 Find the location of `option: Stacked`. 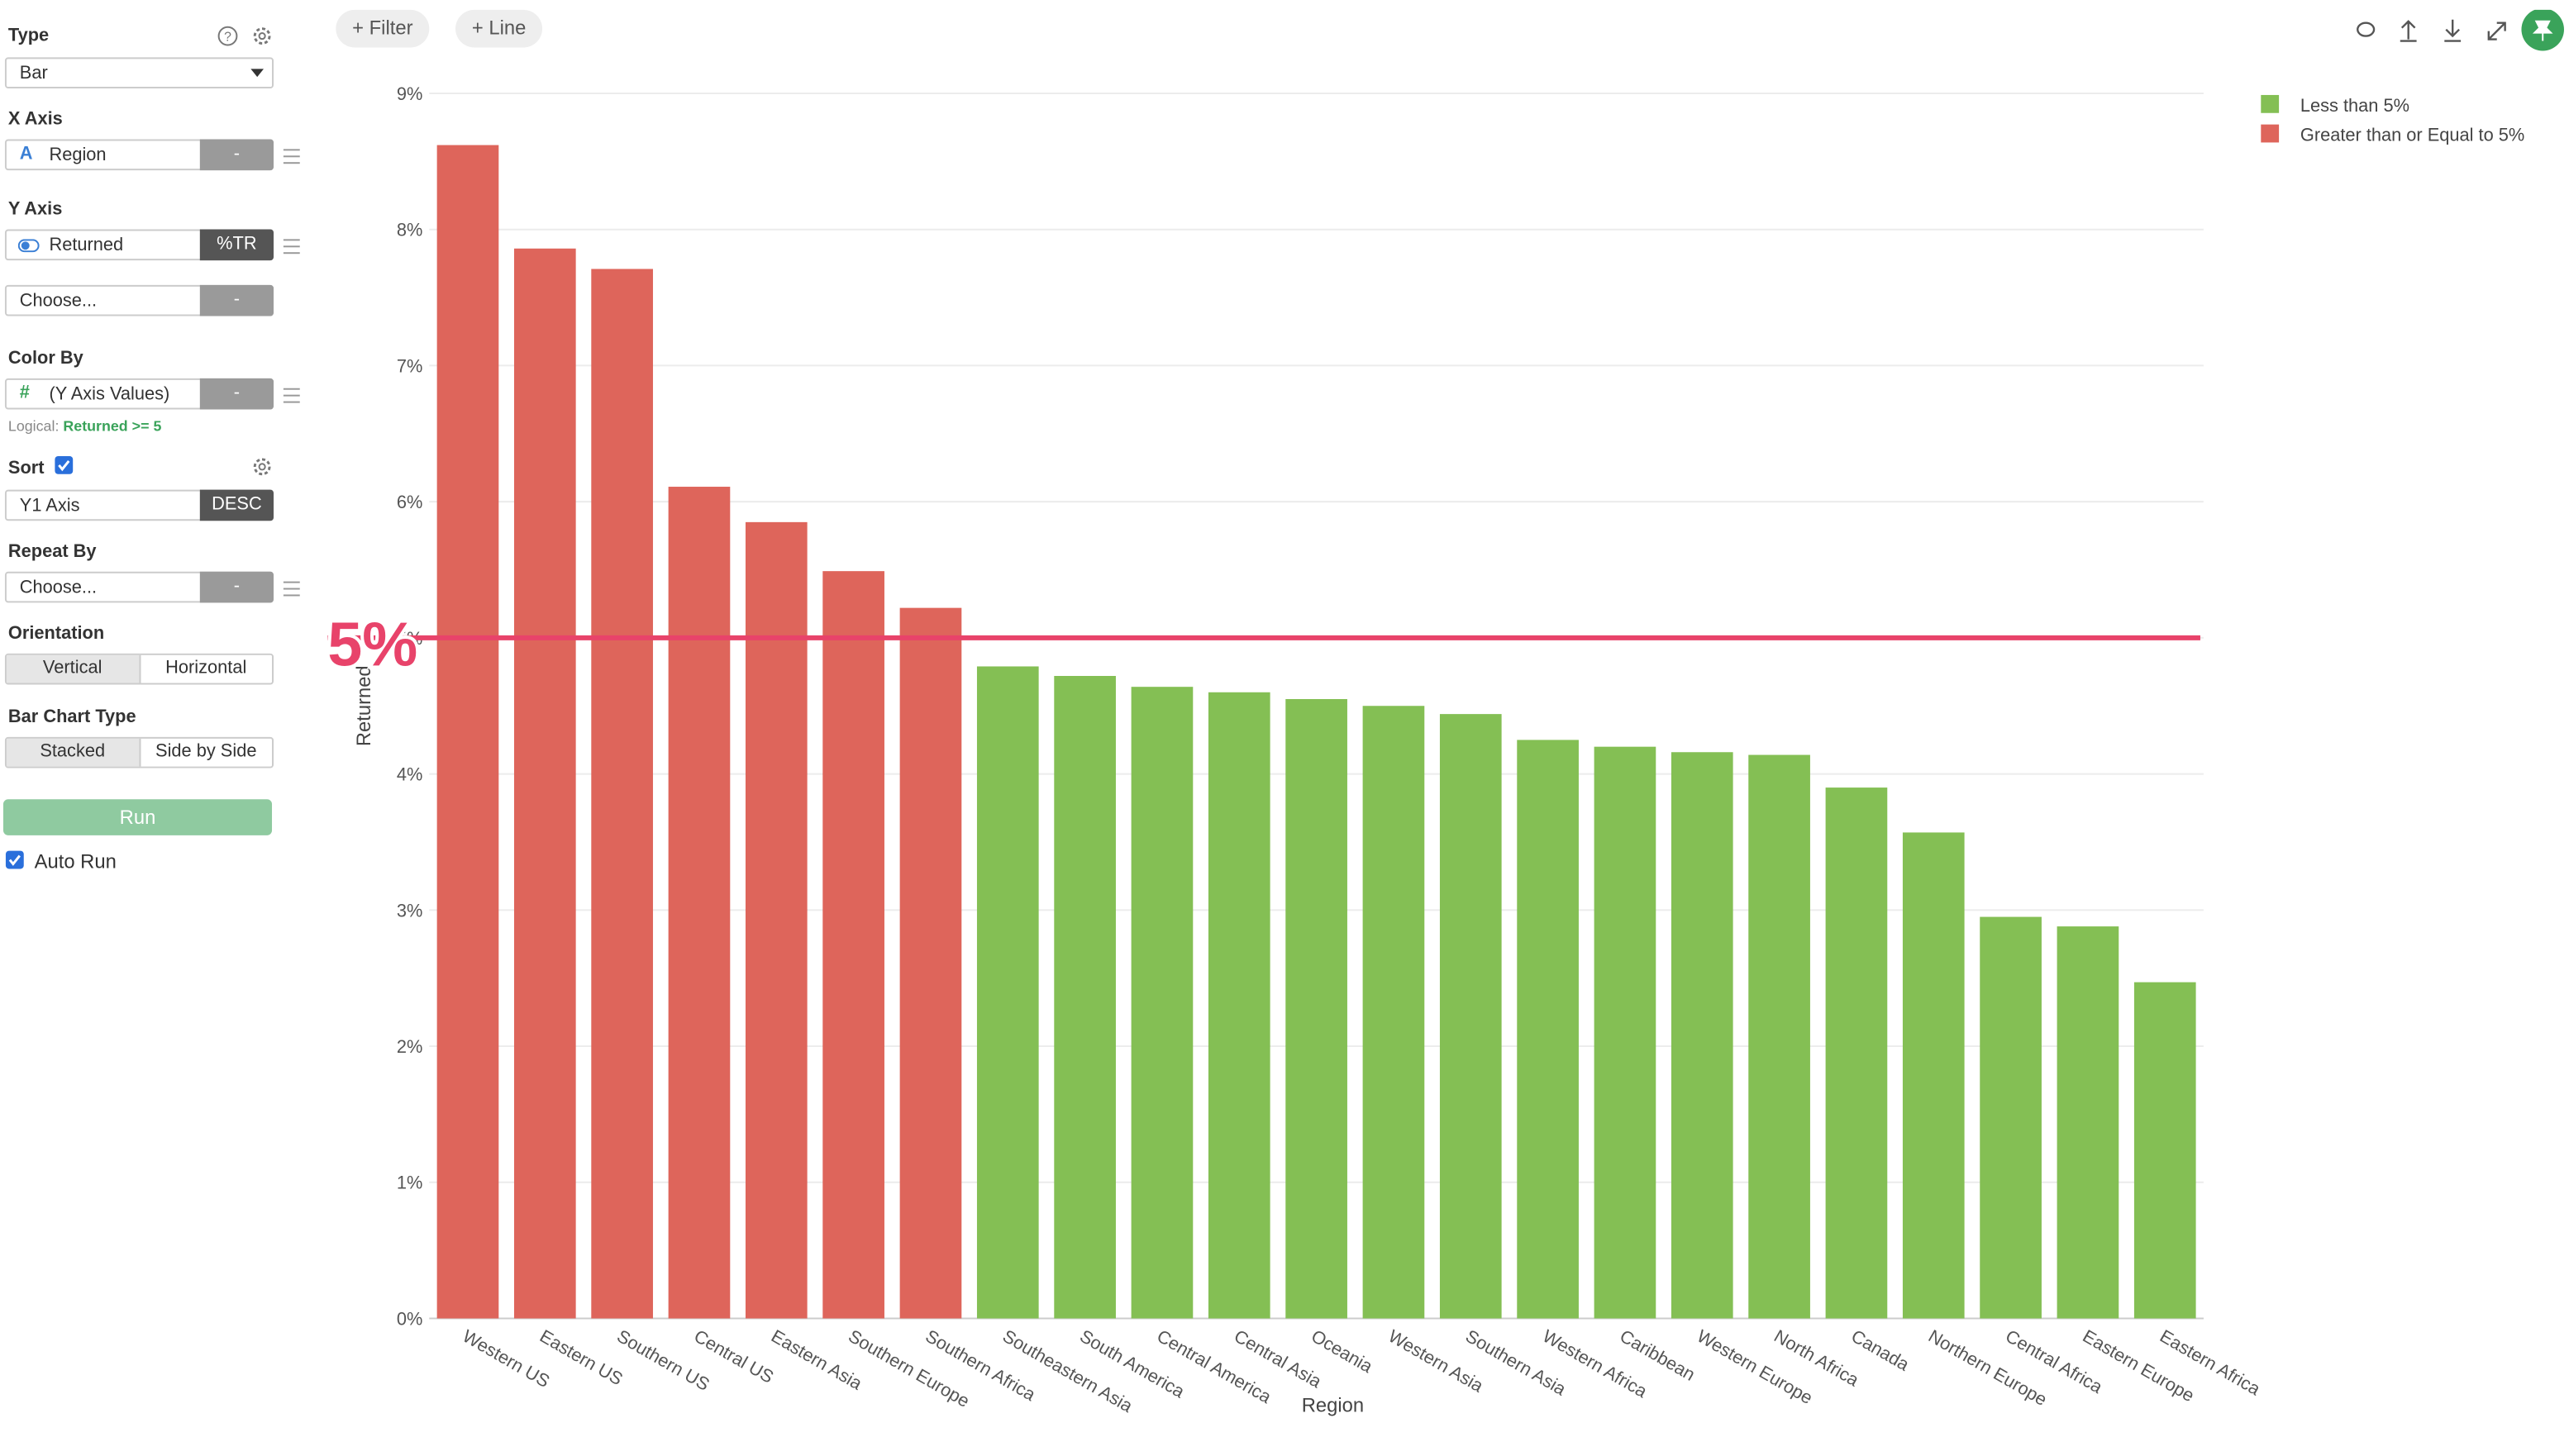

option: Stacked is located at coordinates (74, 752).